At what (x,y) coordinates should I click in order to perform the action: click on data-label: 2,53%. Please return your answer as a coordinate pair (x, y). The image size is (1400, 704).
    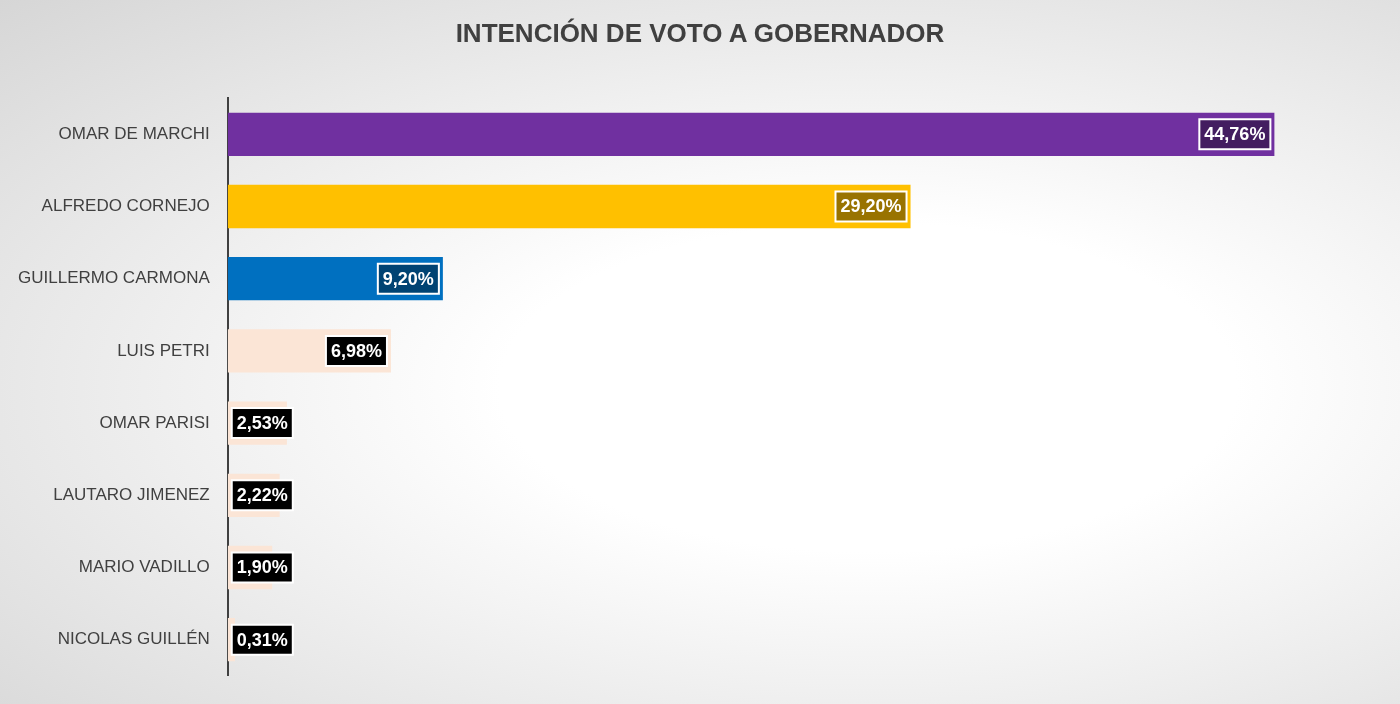
    Looking at the image, I should click on (262, 423).